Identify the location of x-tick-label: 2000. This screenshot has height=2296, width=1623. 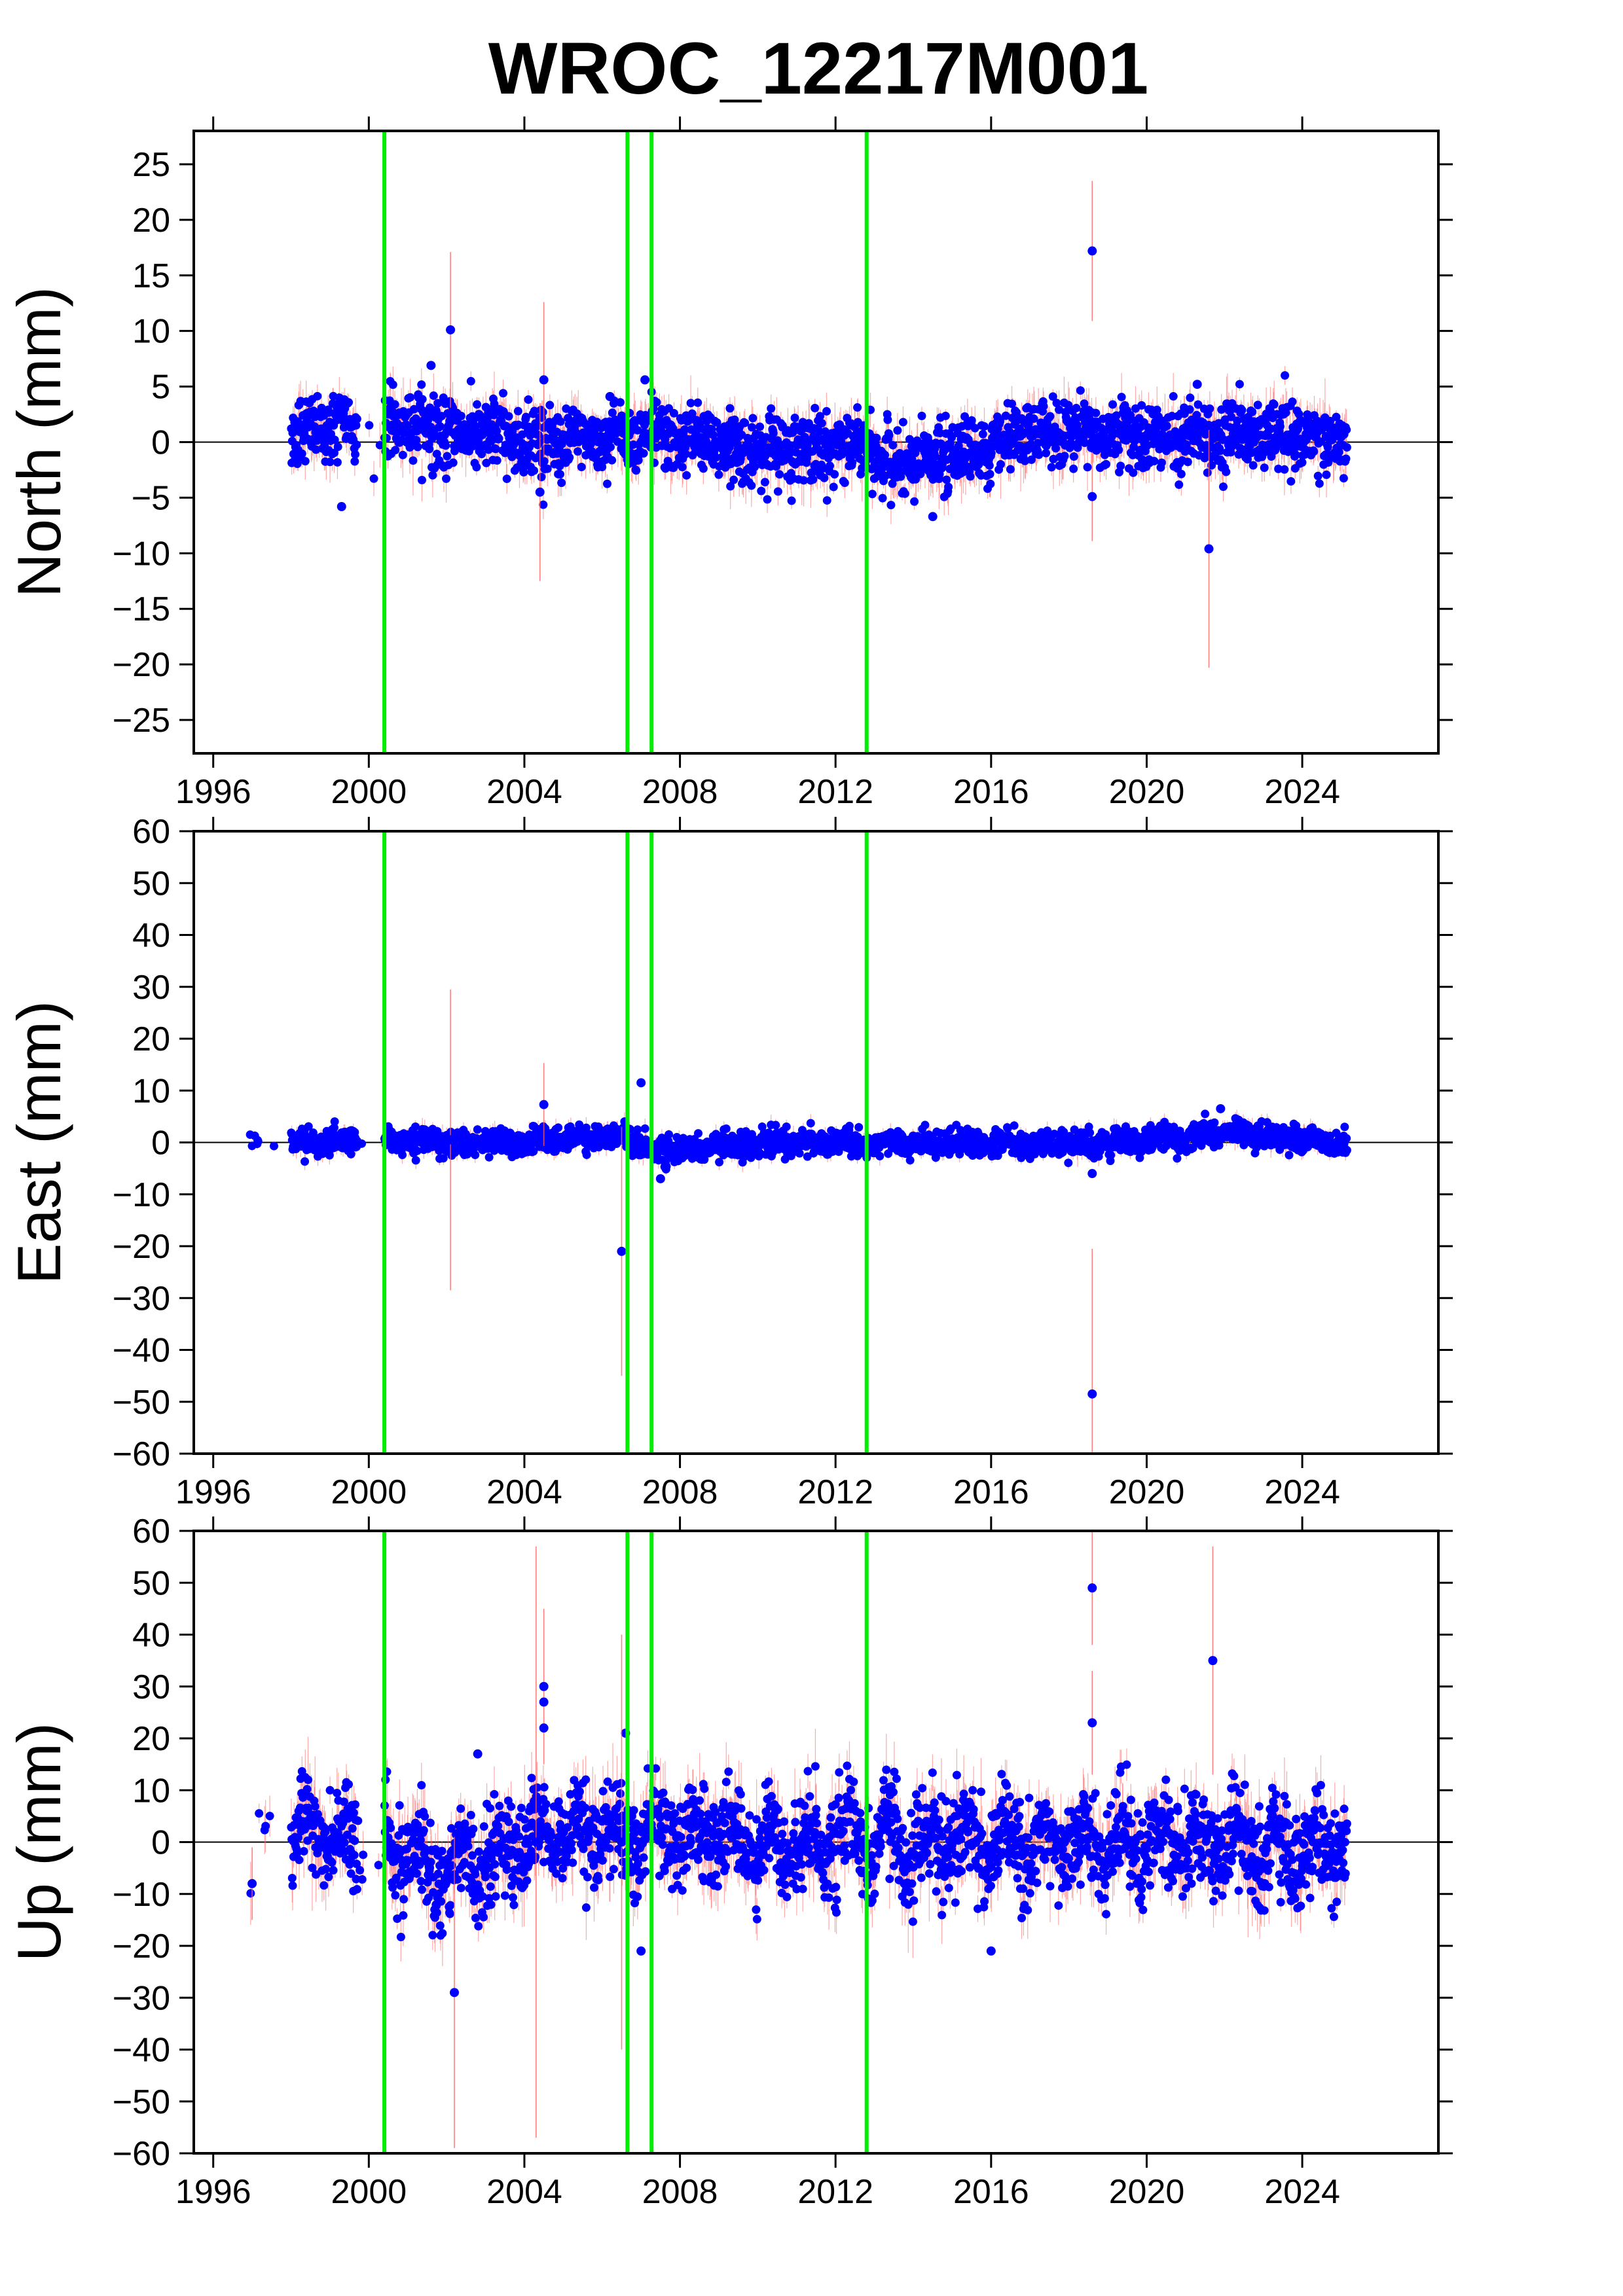
(369, 792).